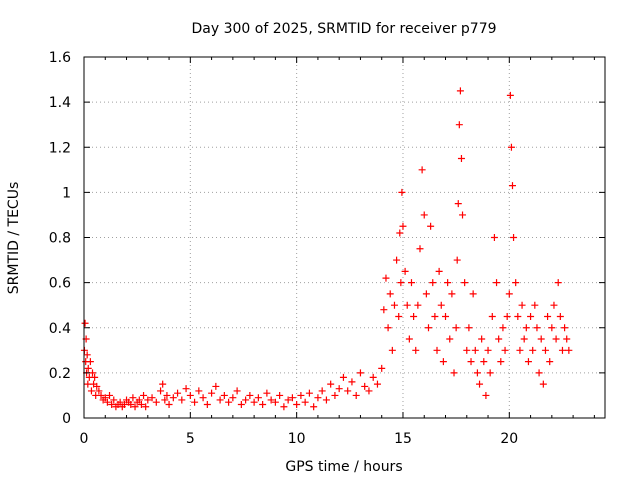  Describe the element at coordinates (84, 439) in the screenshot. I see `x-tick-label: 0` at that location.